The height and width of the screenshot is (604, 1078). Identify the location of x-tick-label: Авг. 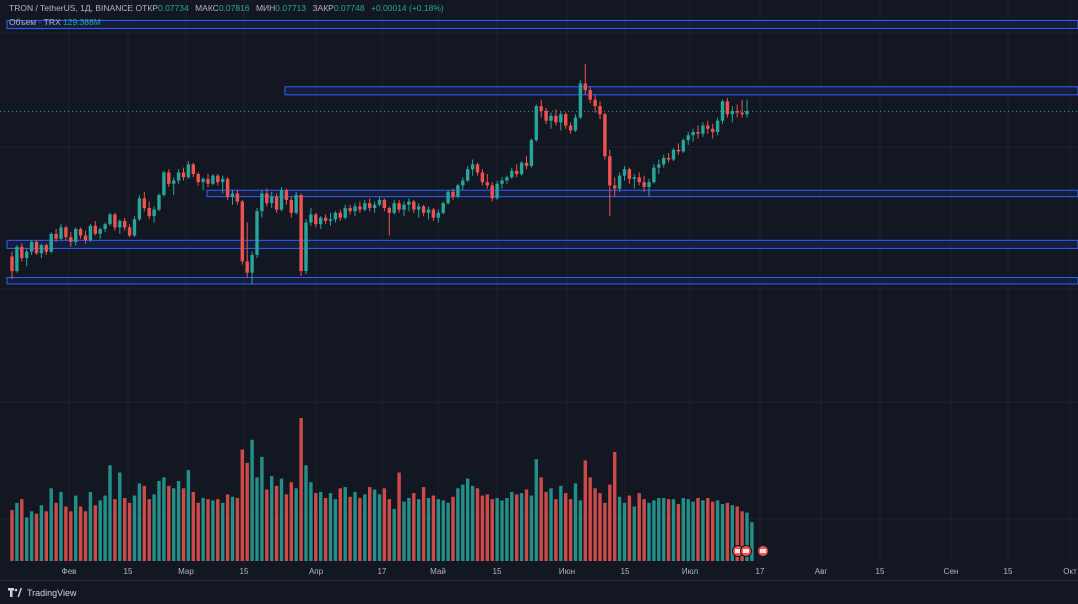
(821, 571).